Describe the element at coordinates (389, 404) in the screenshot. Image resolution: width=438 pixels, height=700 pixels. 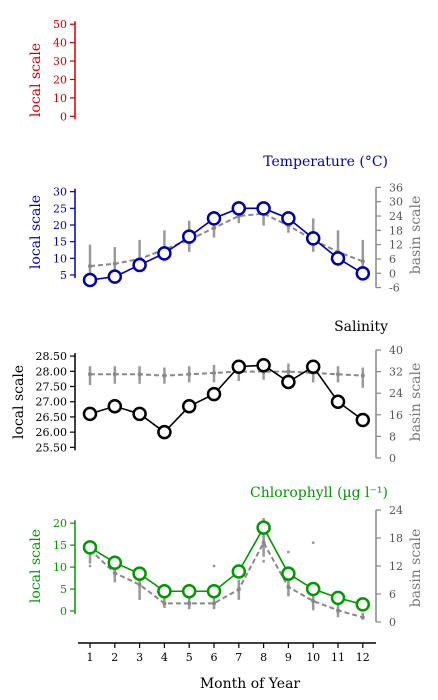
I see `panel3-right-axis: 0 8 16 24 32 40` at that location.